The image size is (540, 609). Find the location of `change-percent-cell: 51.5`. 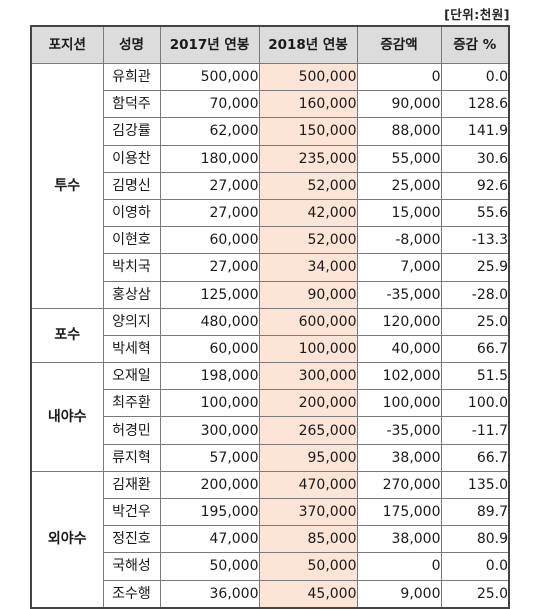

change-percent-cell: 51.5 is located at coordinates (475, 376).